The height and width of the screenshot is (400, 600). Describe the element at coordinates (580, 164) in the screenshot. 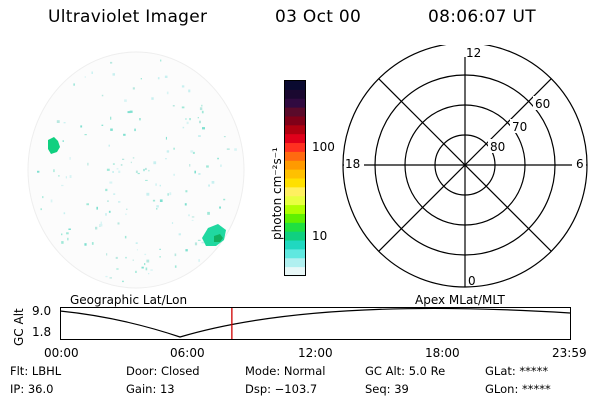

I see `mlt-label-6: 6` at that location.